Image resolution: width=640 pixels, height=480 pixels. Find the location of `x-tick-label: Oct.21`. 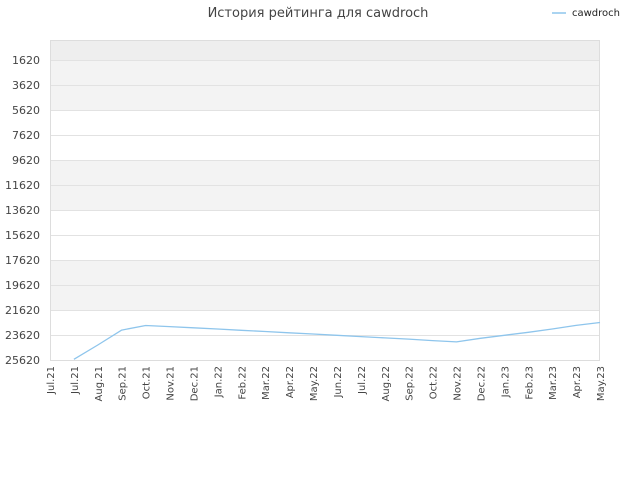

x-tick-label: Oct.21 is located at coordinates (147, 382).